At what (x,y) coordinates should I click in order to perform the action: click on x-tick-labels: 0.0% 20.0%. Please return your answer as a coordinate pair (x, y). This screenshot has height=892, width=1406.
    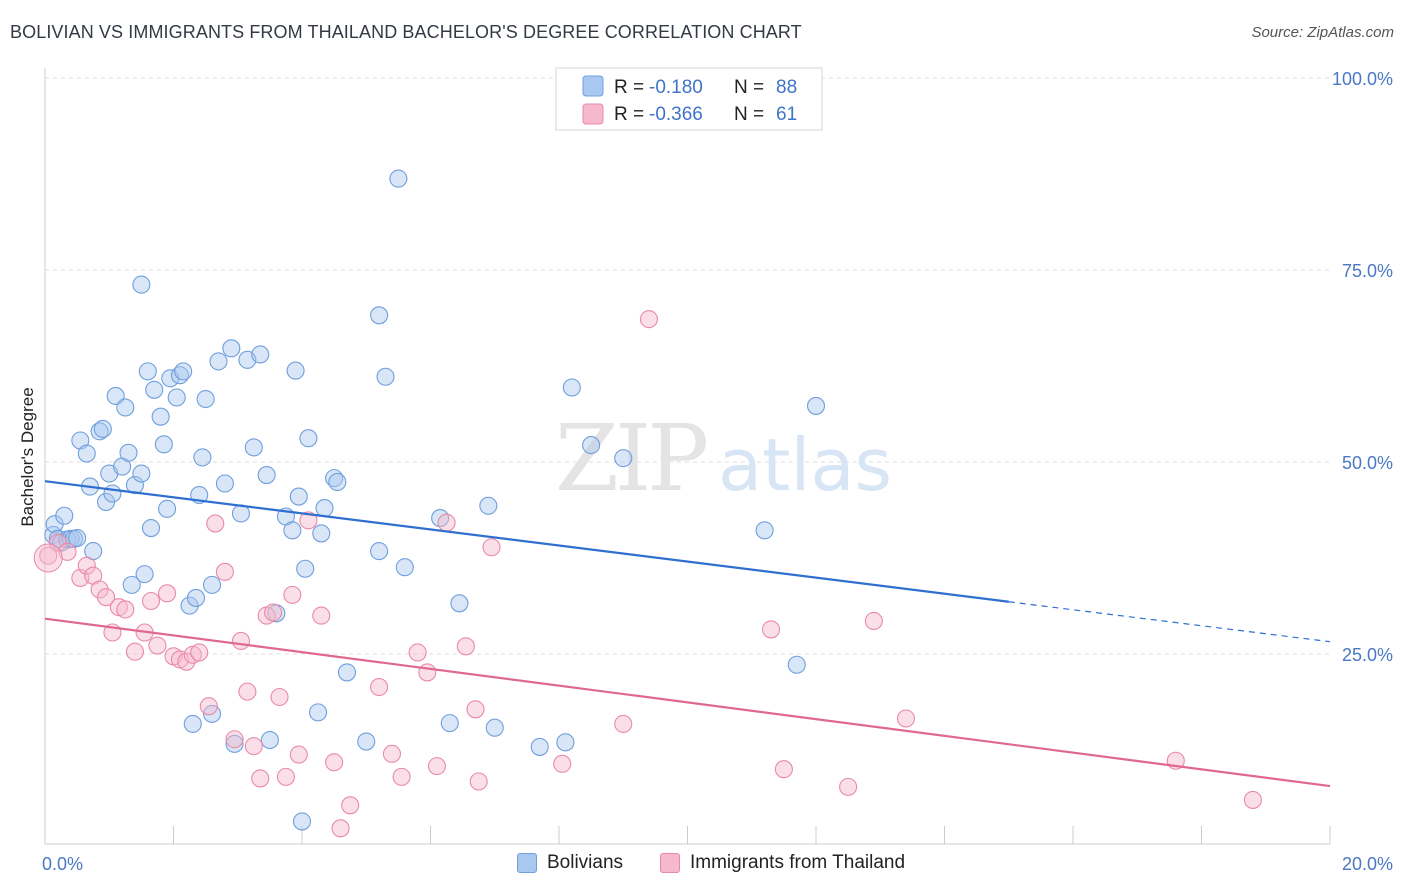
    Looking at the image, I should click on (717, 864).